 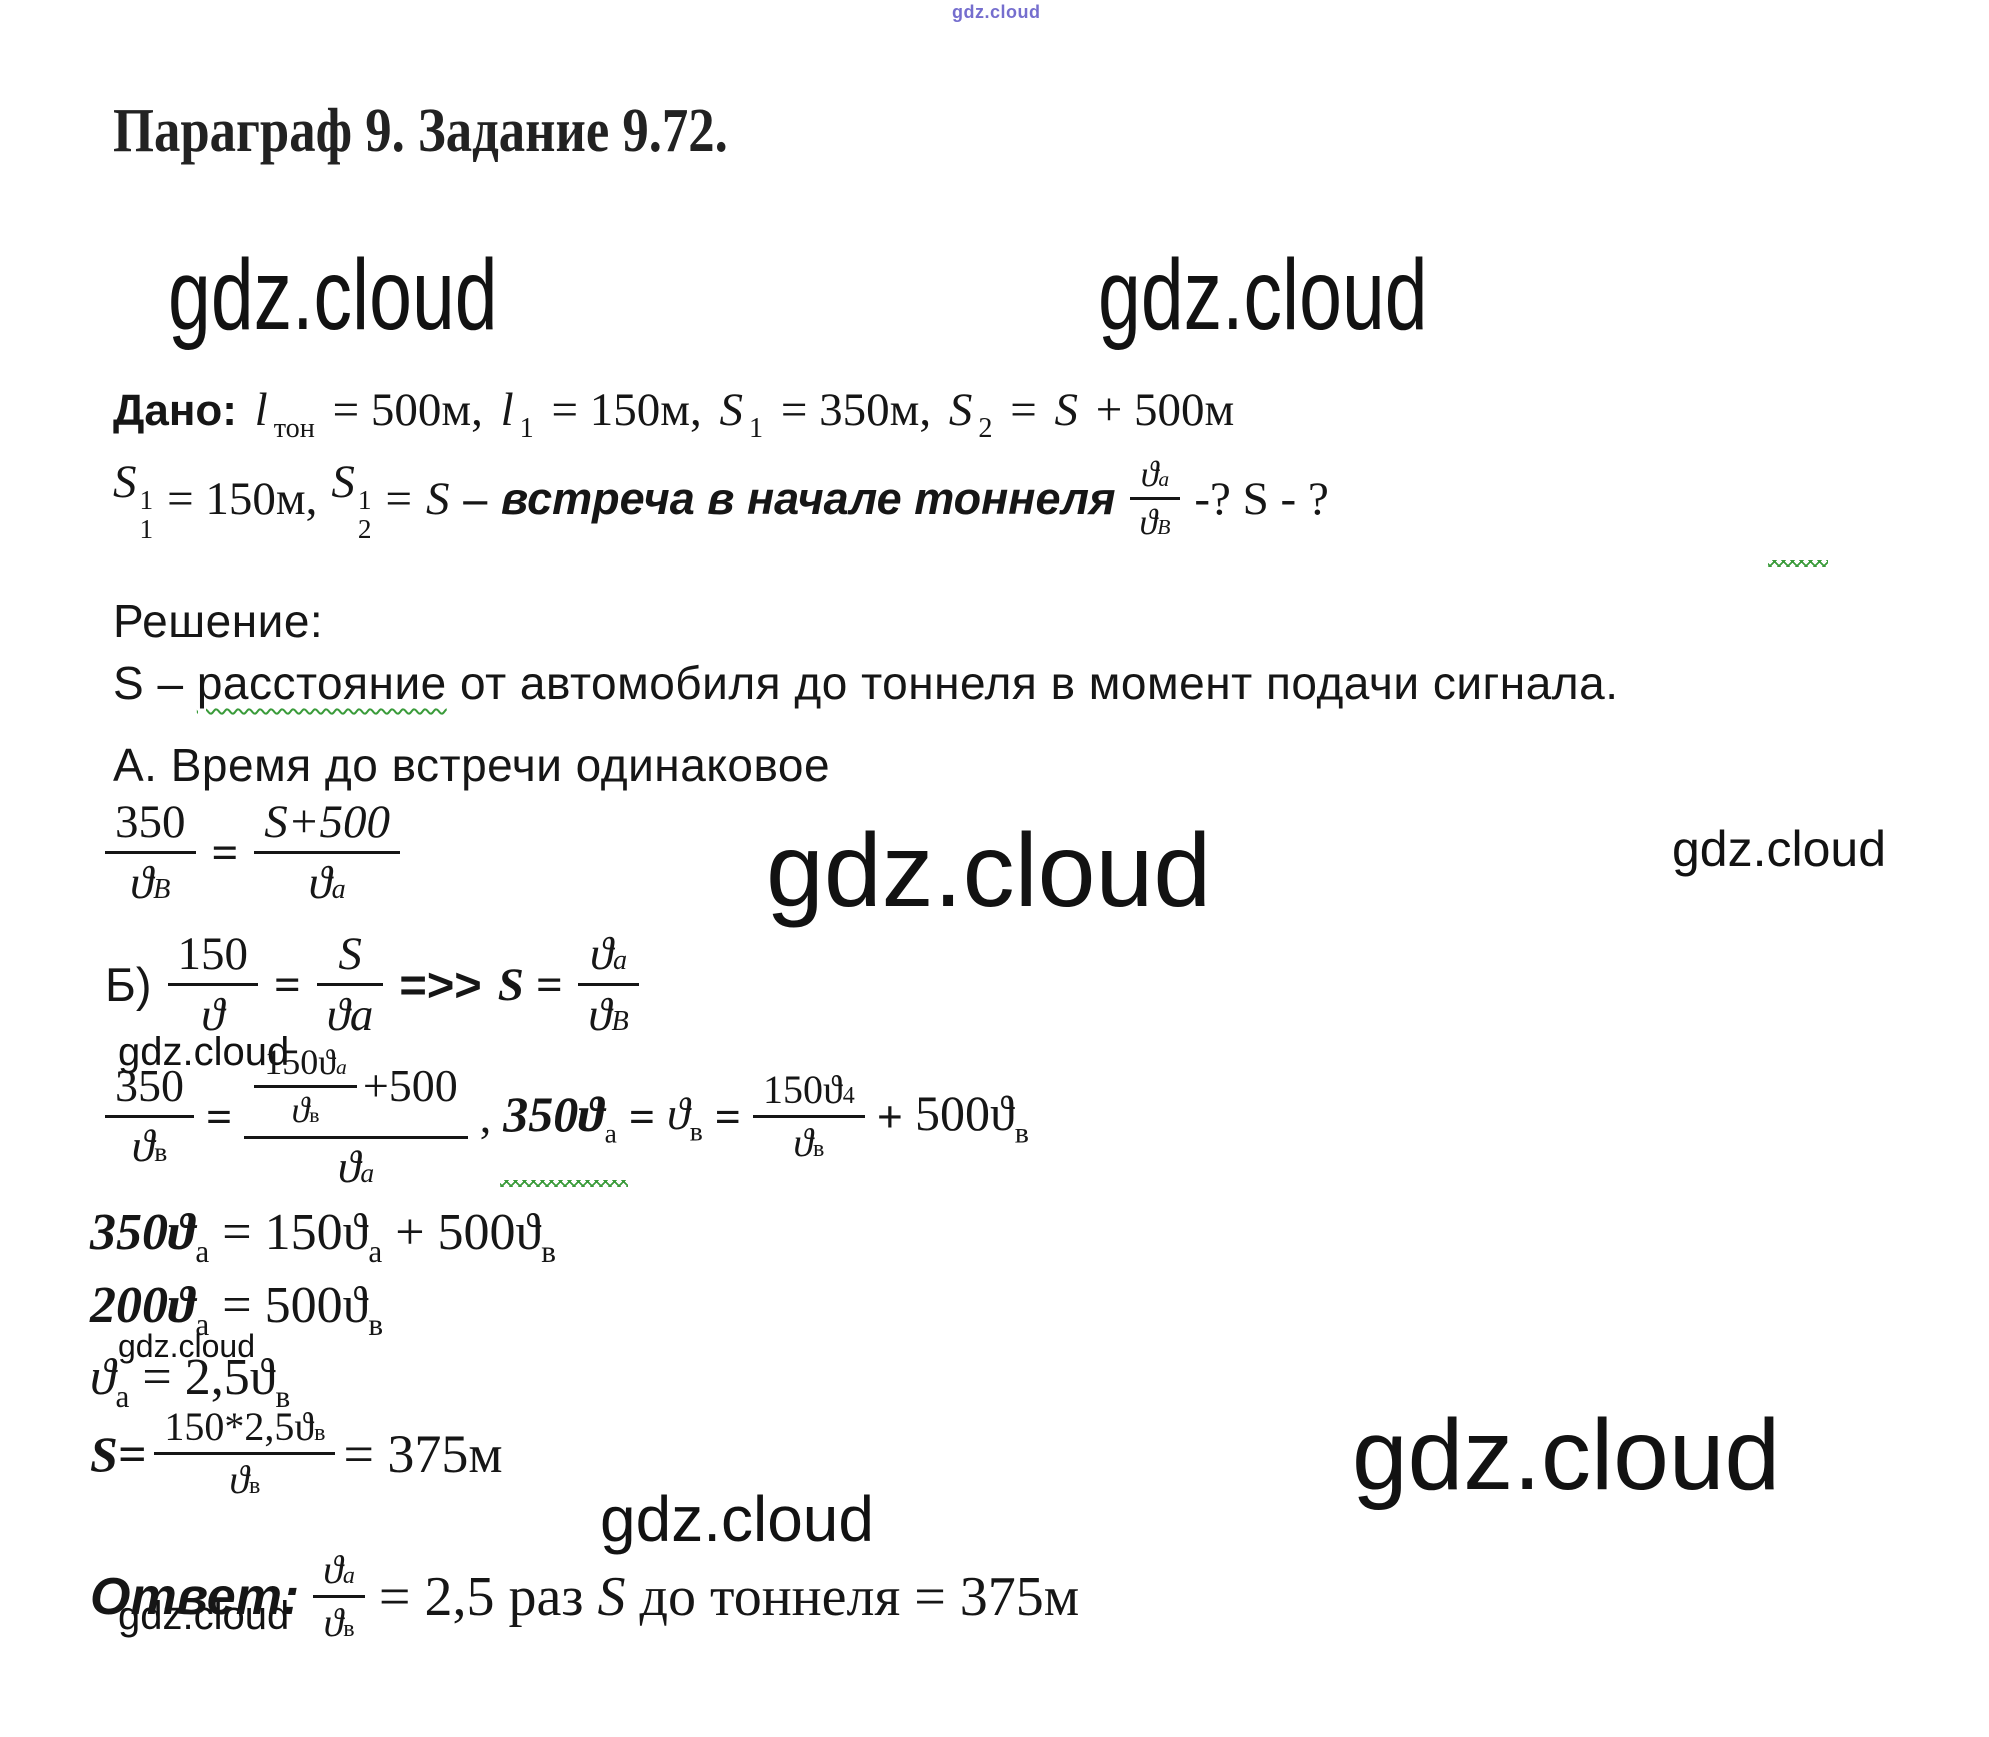 What do you see at coordinates (620, 1022) in the screenshot?
I see `math-subscript: B` at bounding box center [620, 1022].